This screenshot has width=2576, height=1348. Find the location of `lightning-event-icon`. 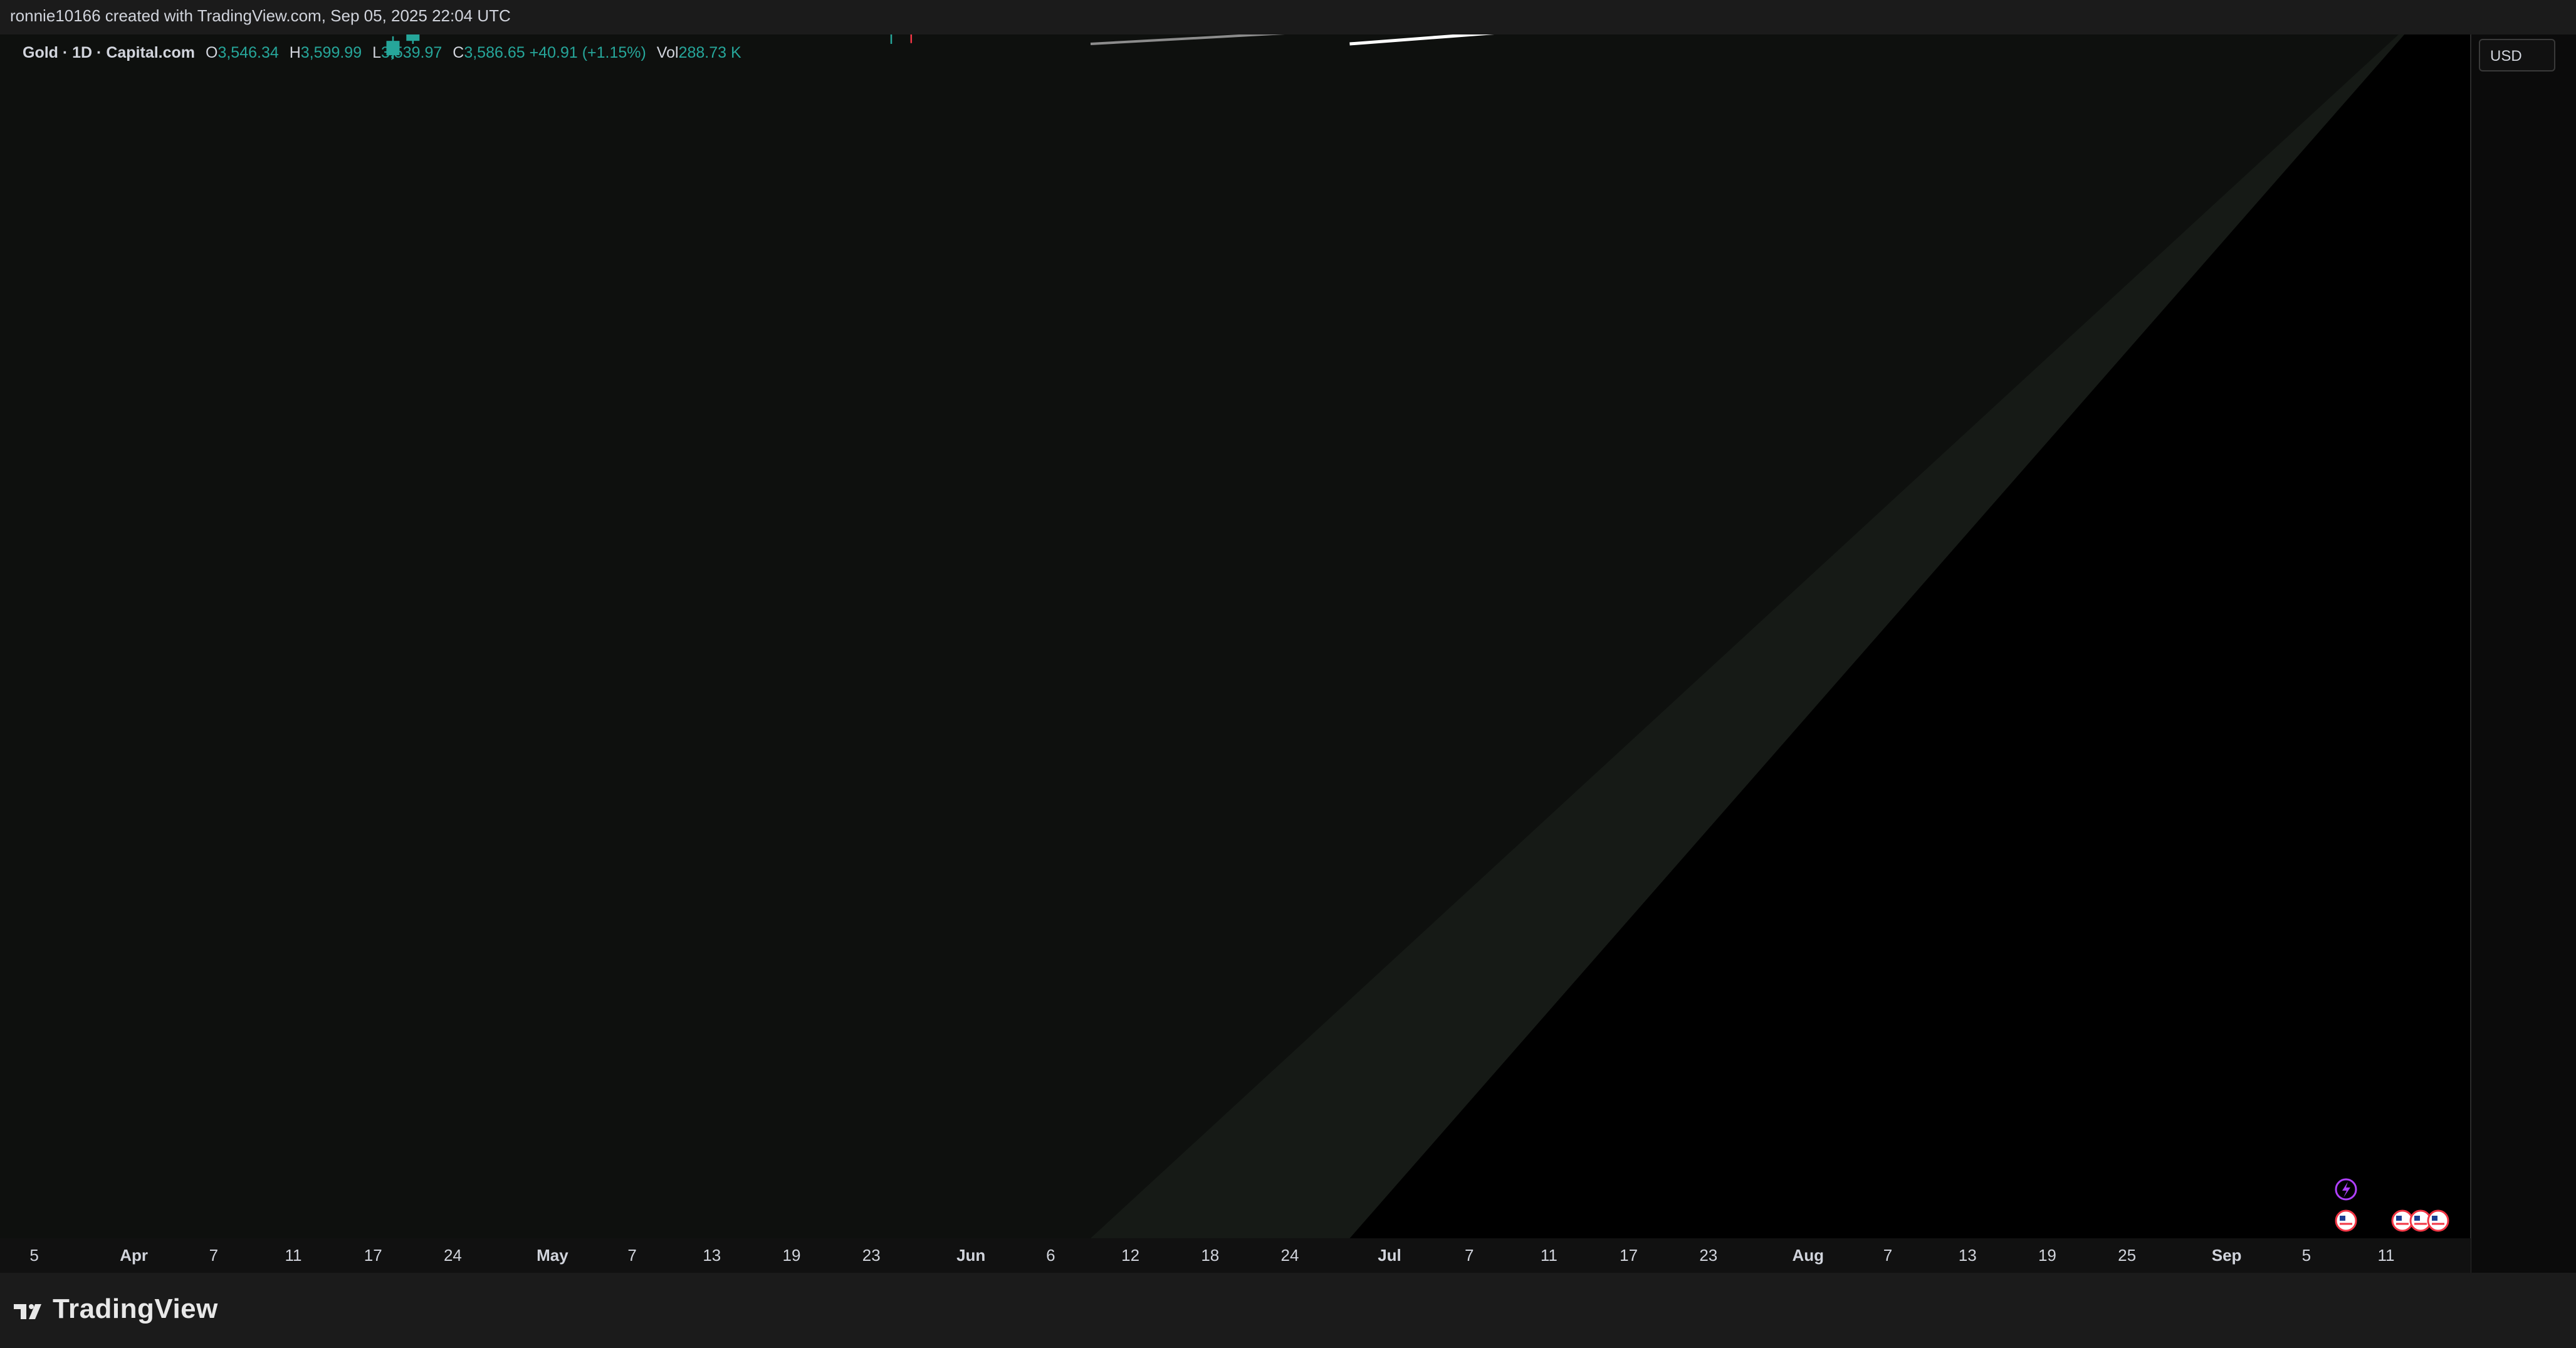

lightning-event-icon is located at coordinates (2346, 1189).